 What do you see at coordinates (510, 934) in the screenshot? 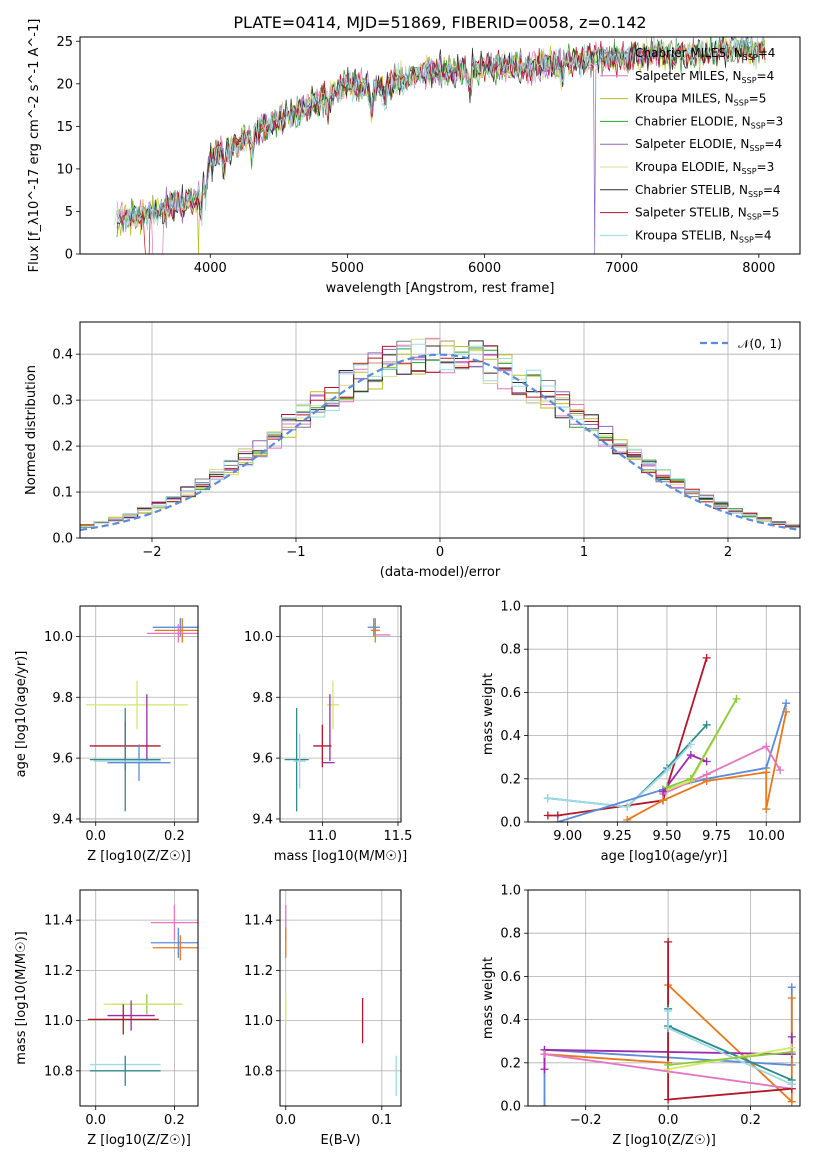
I see `weight_vs_Z-ytick-label: 0.8` at bounding box center [510, 934].